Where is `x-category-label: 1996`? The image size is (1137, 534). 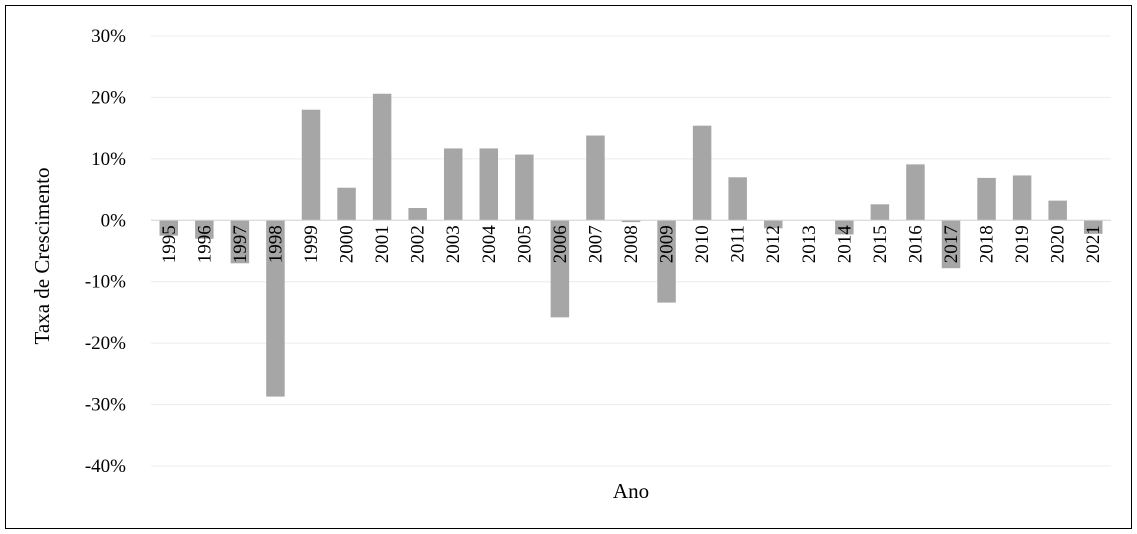
x-category-label: 1996 is located at coordinates (204, 244).